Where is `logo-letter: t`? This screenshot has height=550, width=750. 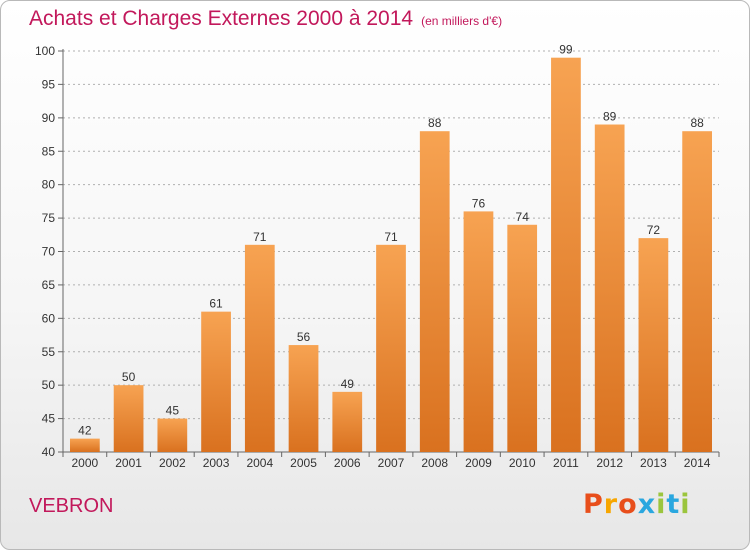
logo-letter: t is located at coordinates (673, 504).